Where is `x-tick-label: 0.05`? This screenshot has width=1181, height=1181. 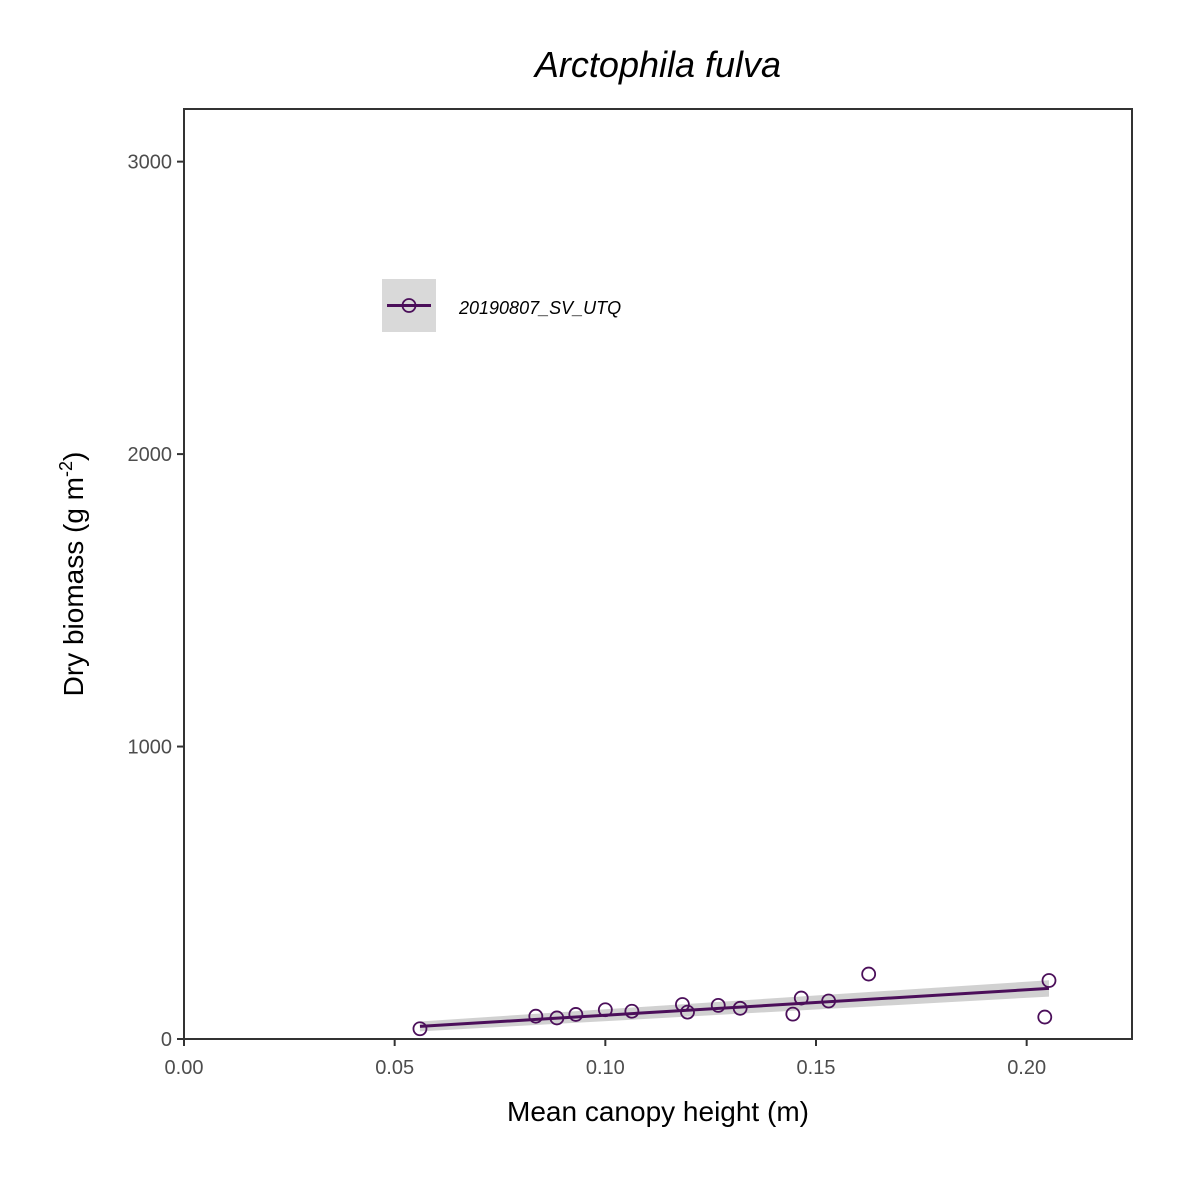 x-tick-label: 0.05 is located at coordinates (394, 1068).